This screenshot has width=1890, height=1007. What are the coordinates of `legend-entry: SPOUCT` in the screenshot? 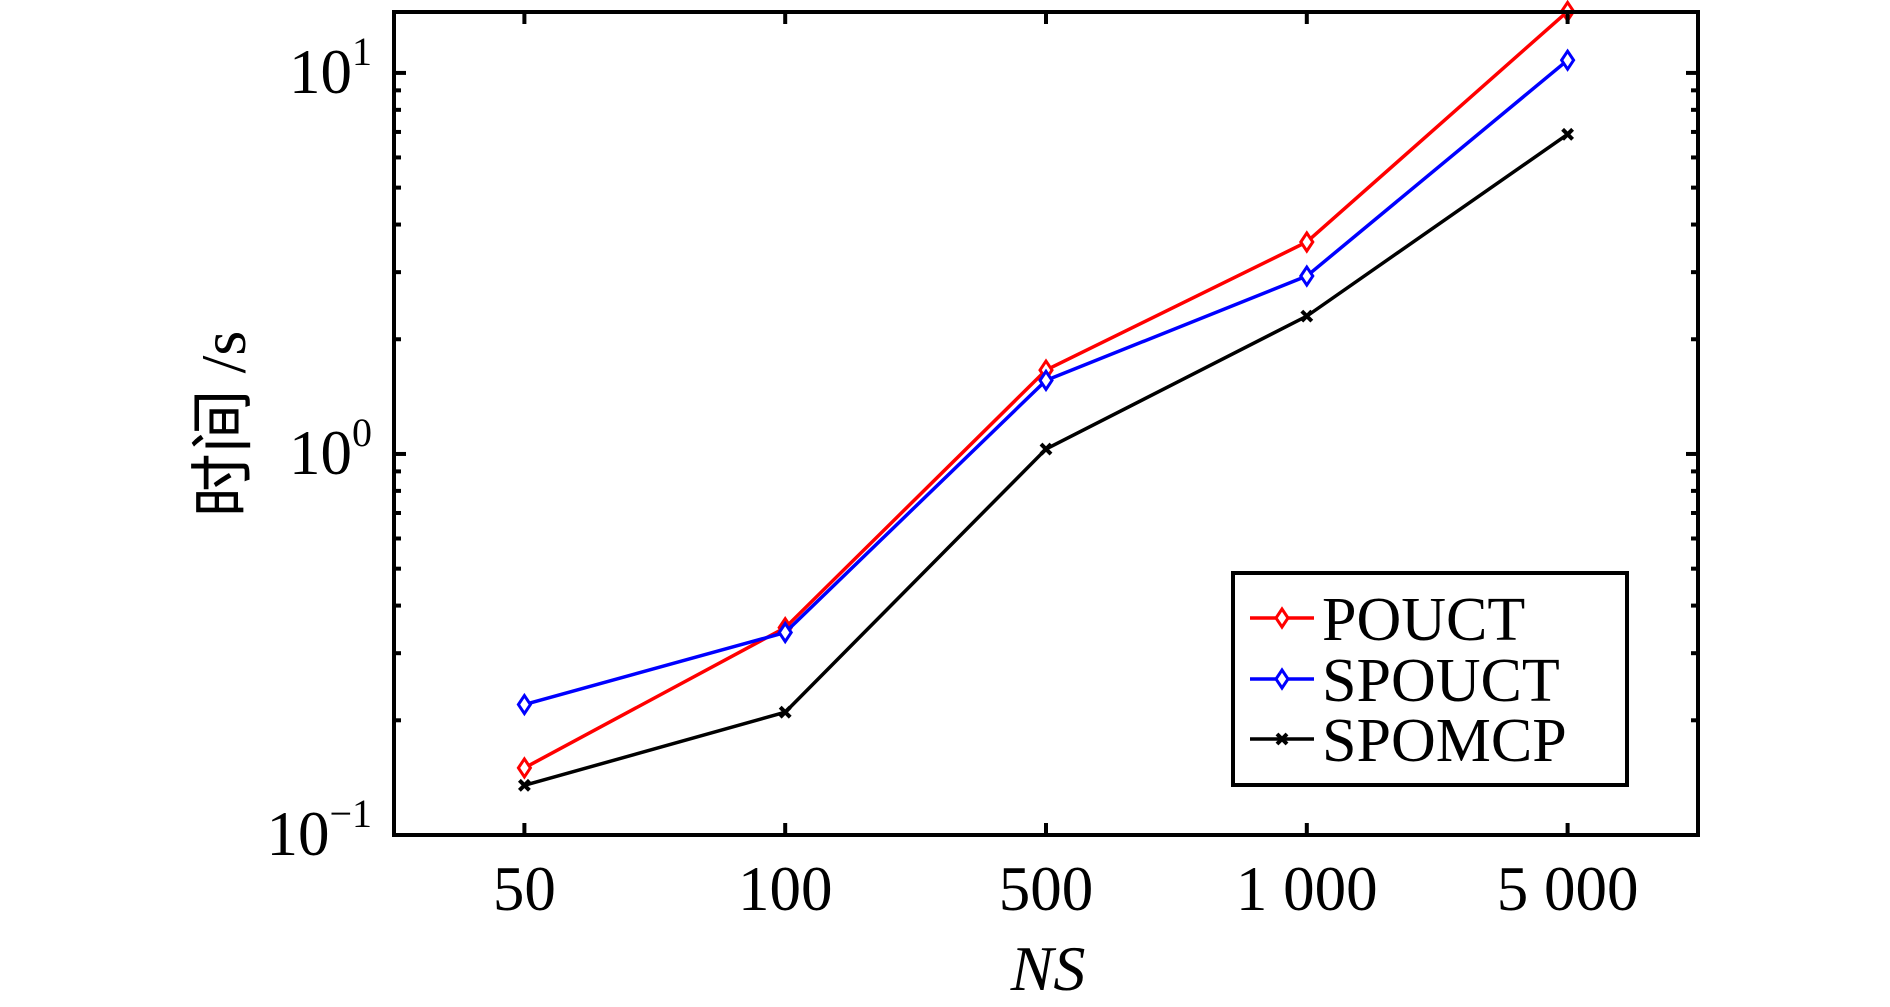 It's located at (1405, 681).